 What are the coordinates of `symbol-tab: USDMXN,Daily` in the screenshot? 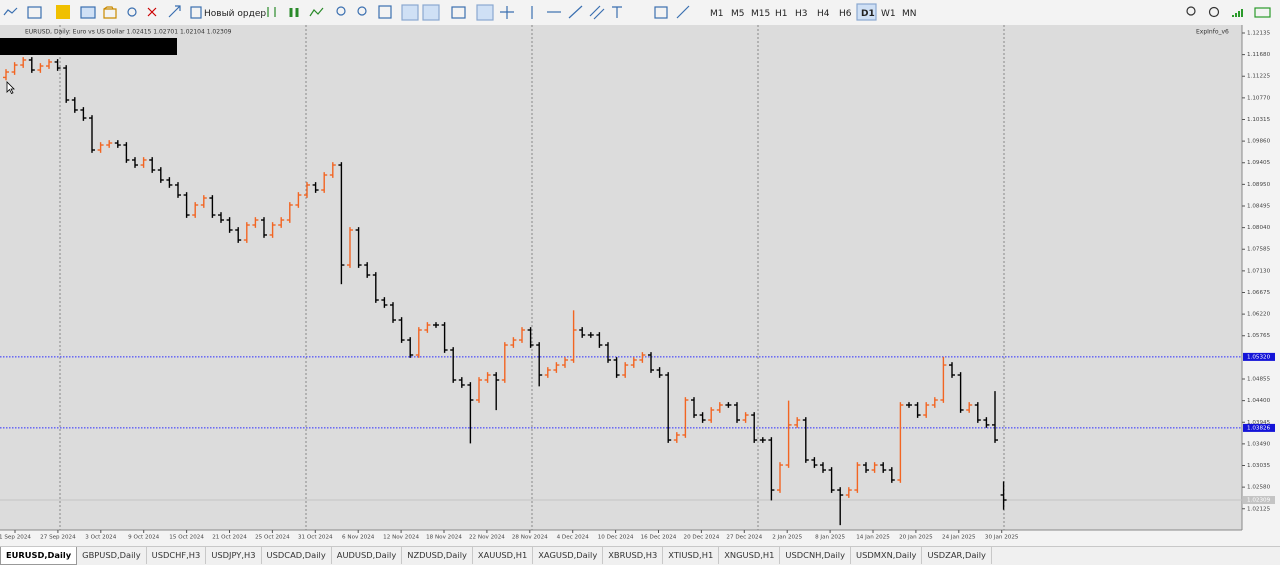 It's located at (887, 555).